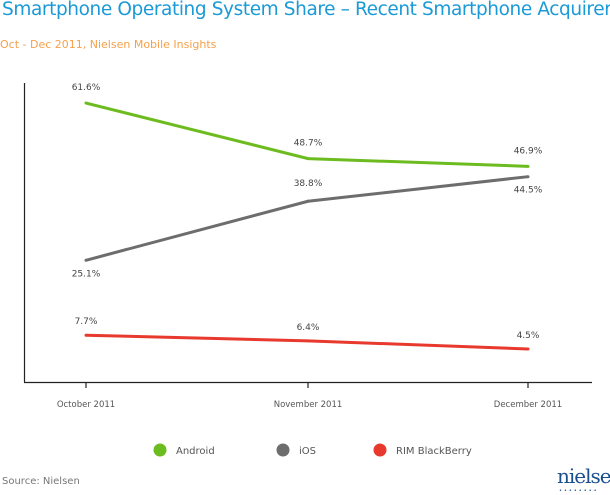 This screenshot has height=495, width=610. Describe the element at coordinates (41, 481) in the screenshot. I see `source-note: Source: Nielsen` at that location.